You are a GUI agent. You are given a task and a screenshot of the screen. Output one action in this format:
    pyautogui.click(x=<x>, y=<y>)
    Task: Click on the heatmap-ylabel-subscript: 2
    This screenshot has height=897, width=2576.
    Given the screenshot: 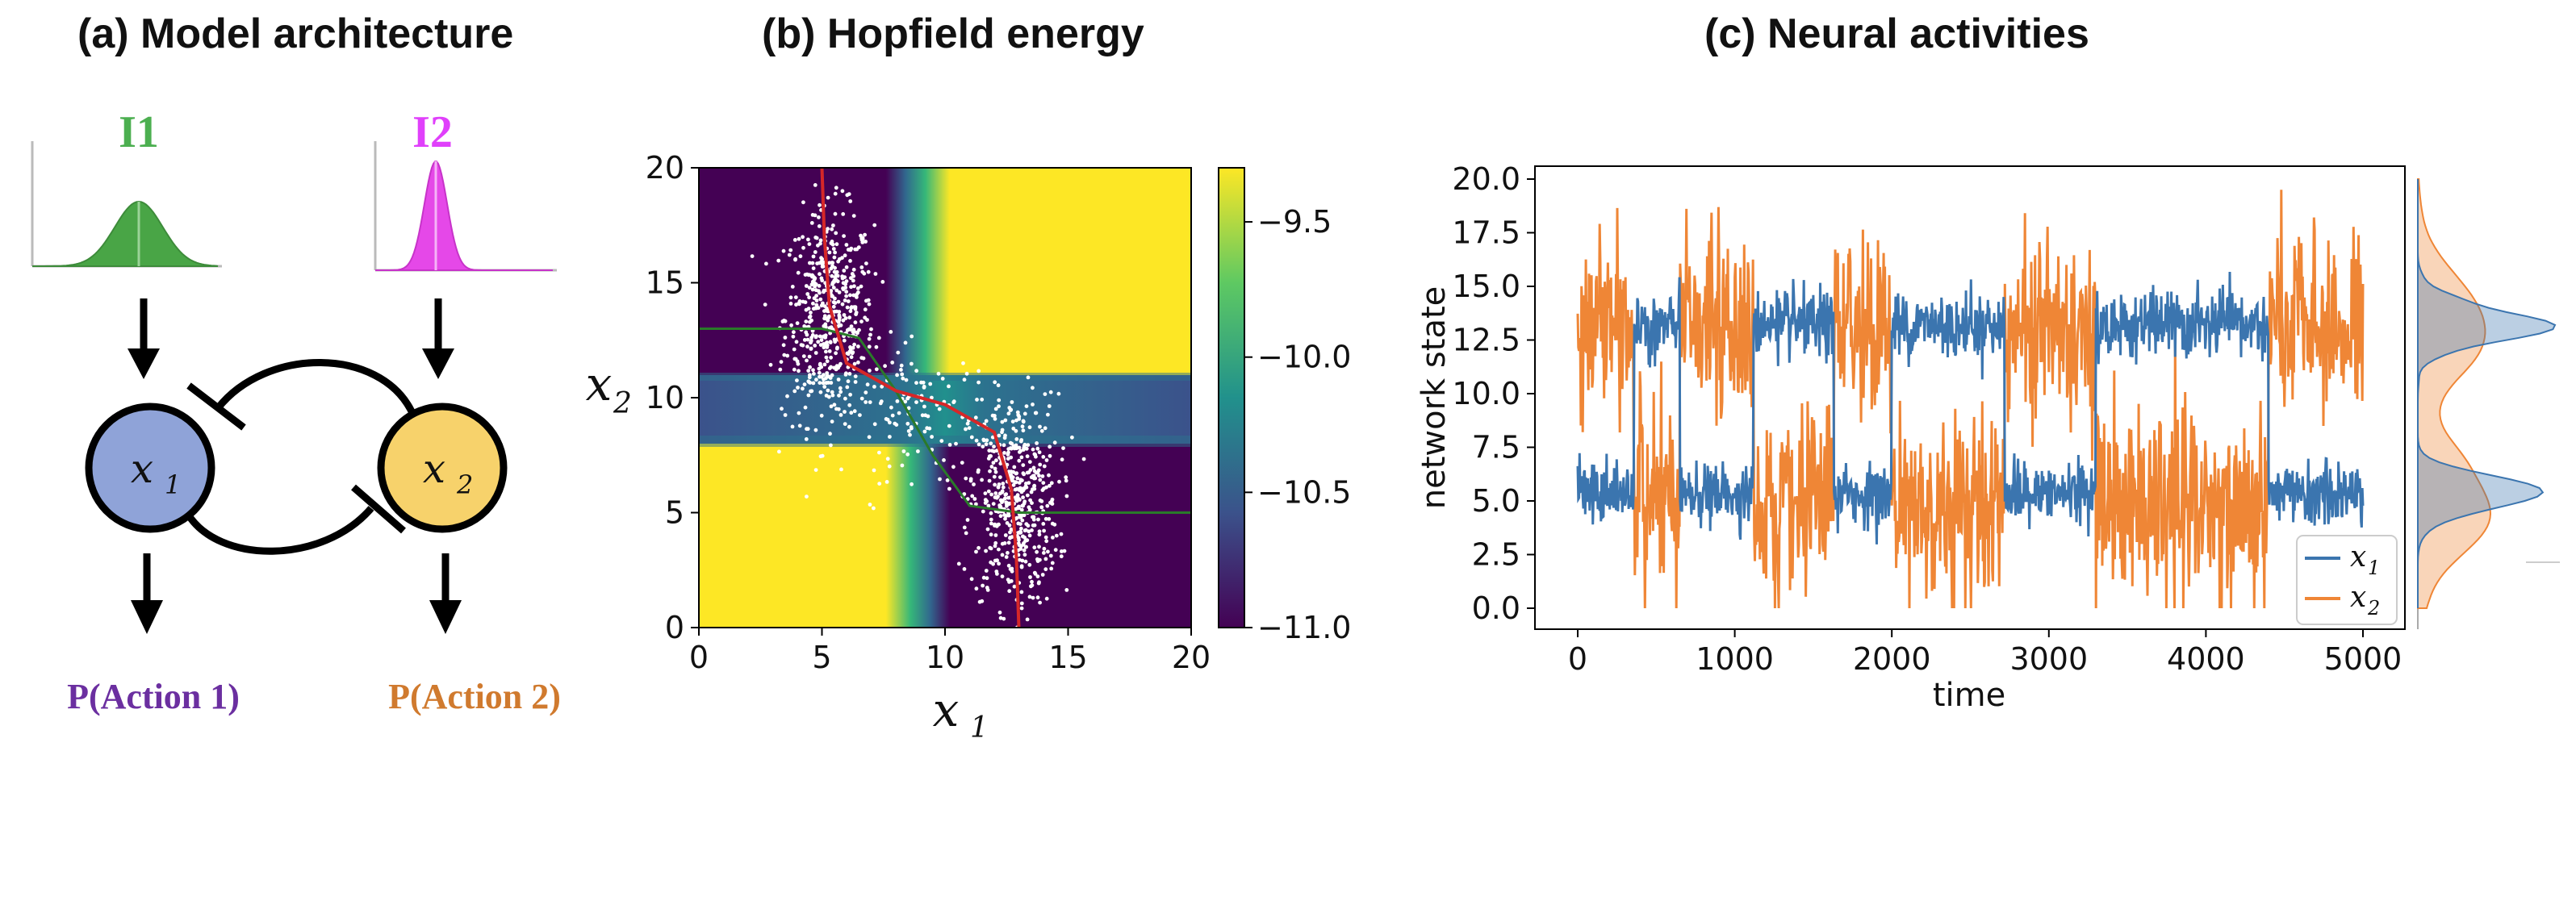 What is the action you would take?
    pyautogui.click(x=622, y=403)
    